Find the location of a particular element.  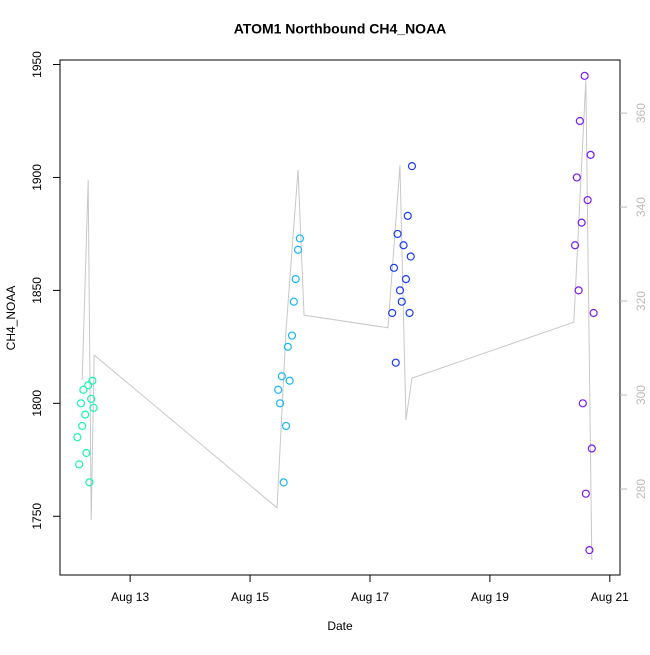

chart-title: ATOM1 Northbound CH4_NOAA is located at coordinates (340, 29).